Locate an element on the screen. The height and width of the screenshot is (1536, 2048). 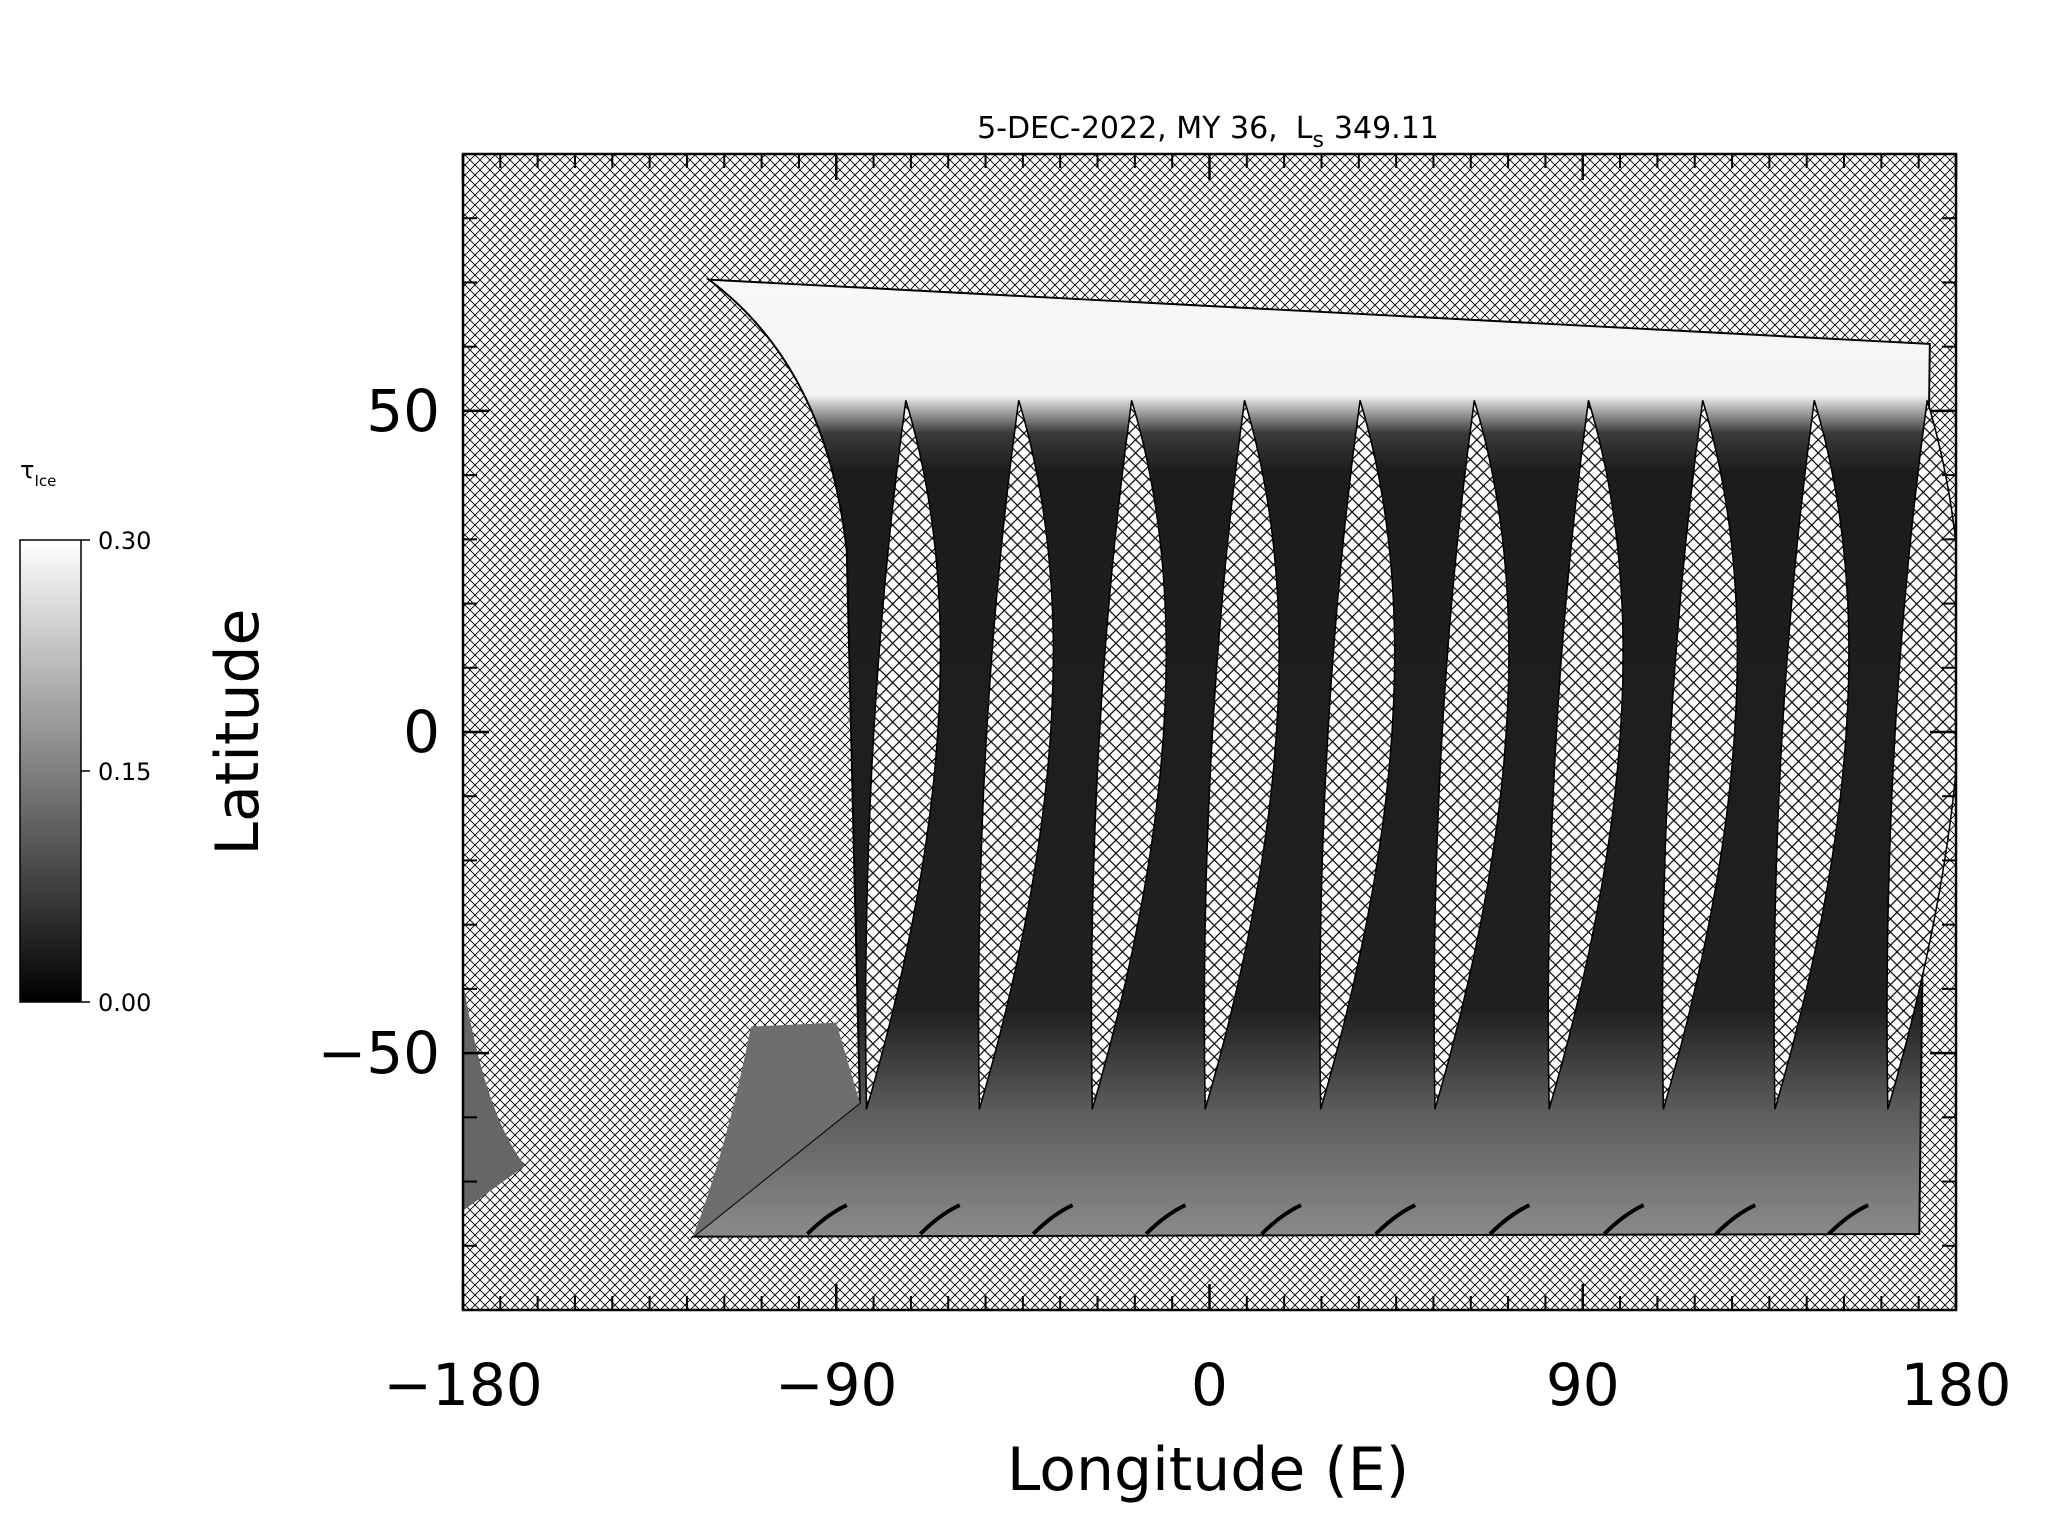
colorbar-subscript: Ice is located at coordinates (45, 481).